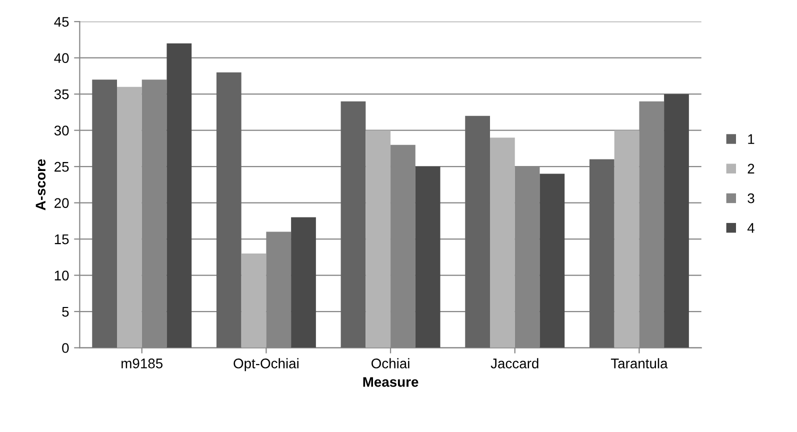 This screenshot has width=797, height=432. Describe the element at coordinates (751, 169) in the screenshot. I see `legend-label: 2` at that location.